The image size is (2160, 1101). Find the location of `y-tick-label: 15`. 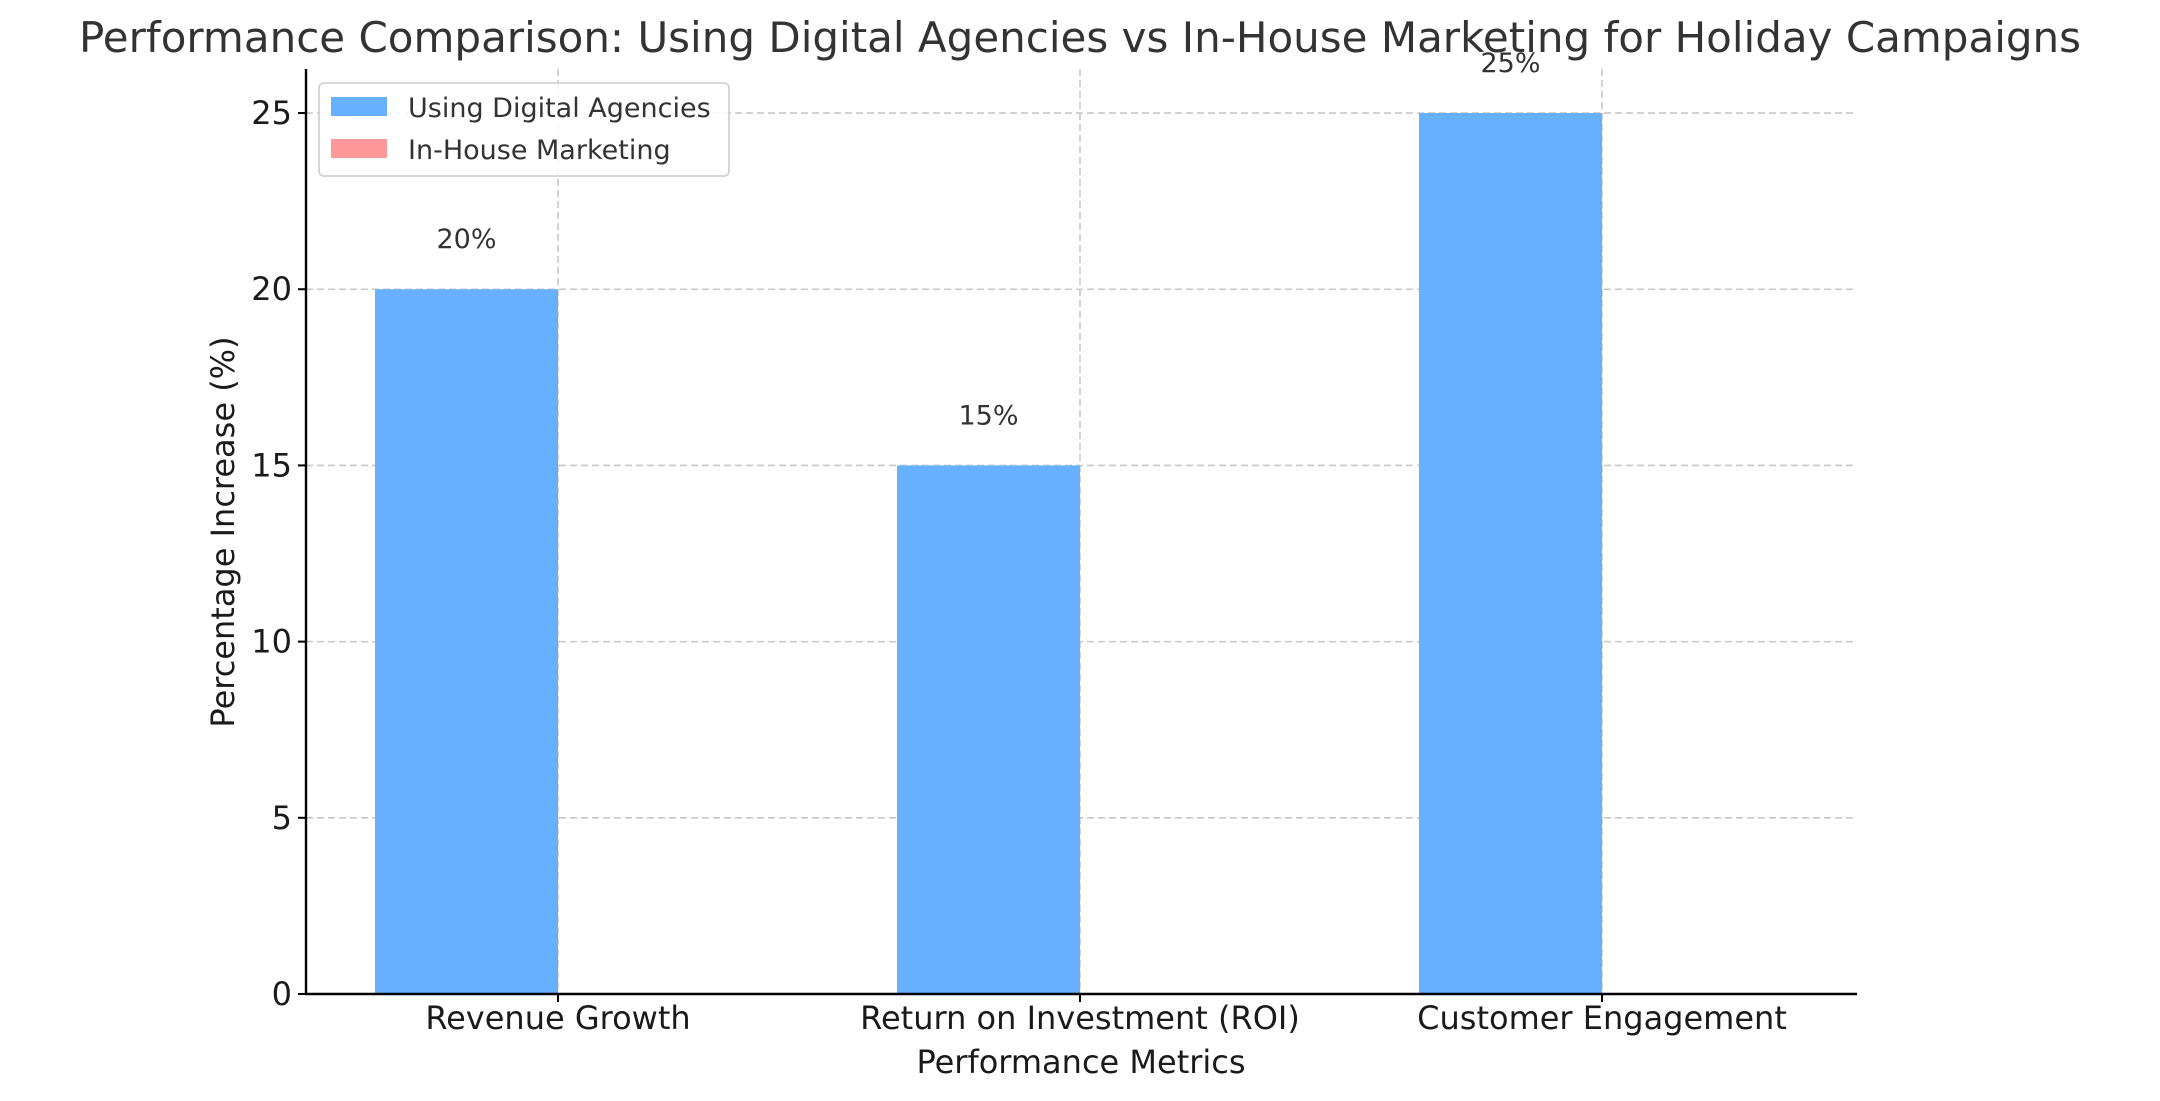

y-tick-label: 15 is located at coordinates (271, 465).